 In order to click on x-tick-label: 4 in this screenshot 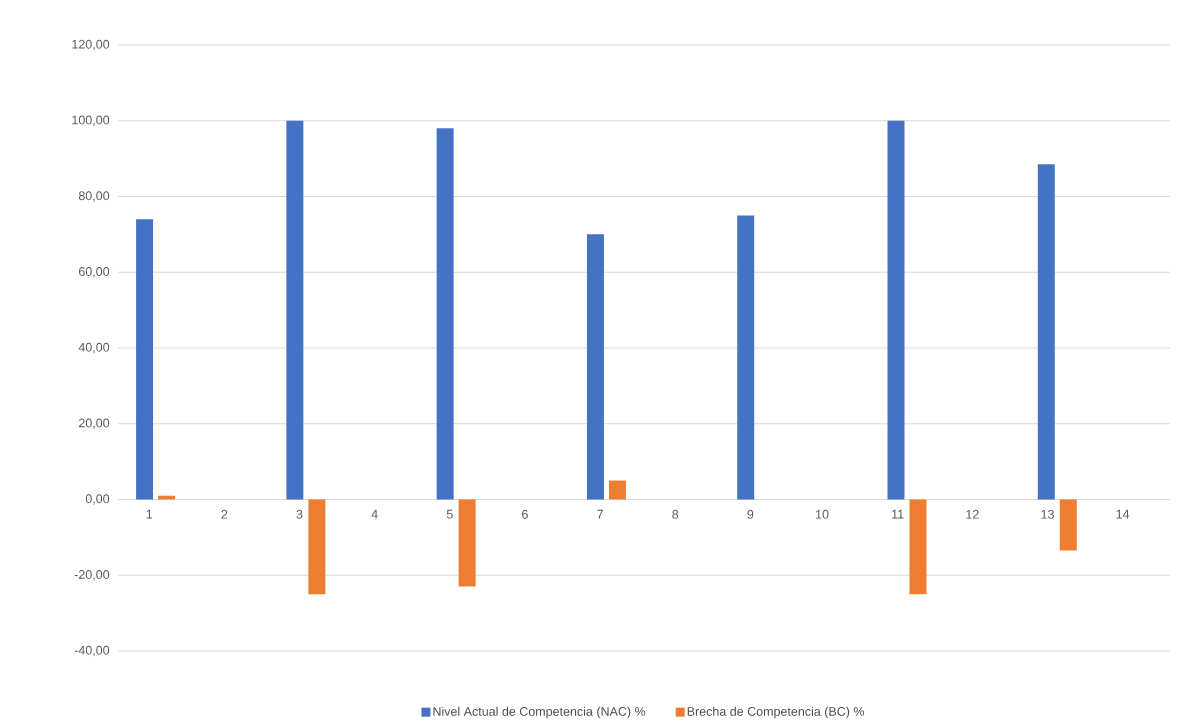, I will do `click(374, 514)`.